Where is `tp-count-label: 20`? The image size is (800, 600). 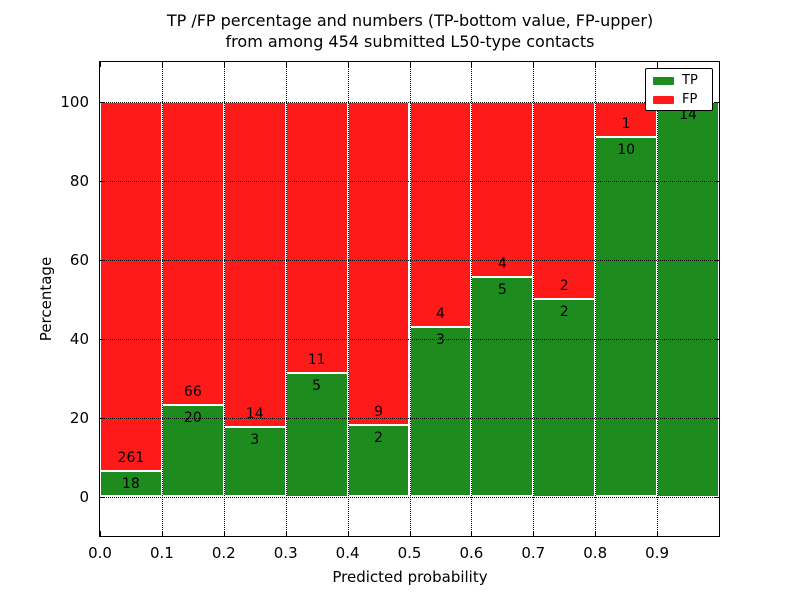
tp-count-label: 20 is located at coordinates (192, 417).